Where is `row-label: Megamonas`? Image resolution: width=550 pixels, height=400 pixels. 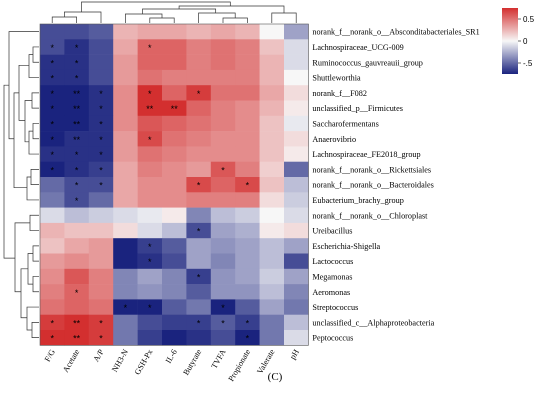 row-label: Megamonas is located at coordinates (332, 276).